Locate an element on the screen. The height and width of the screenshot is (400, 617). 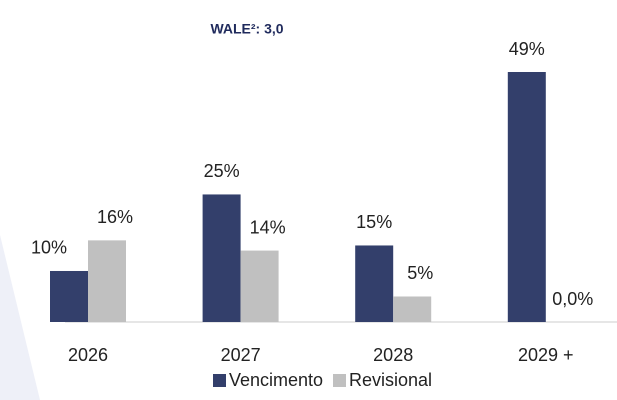
data-label: 0,0% is located at coordinates (572, 299).